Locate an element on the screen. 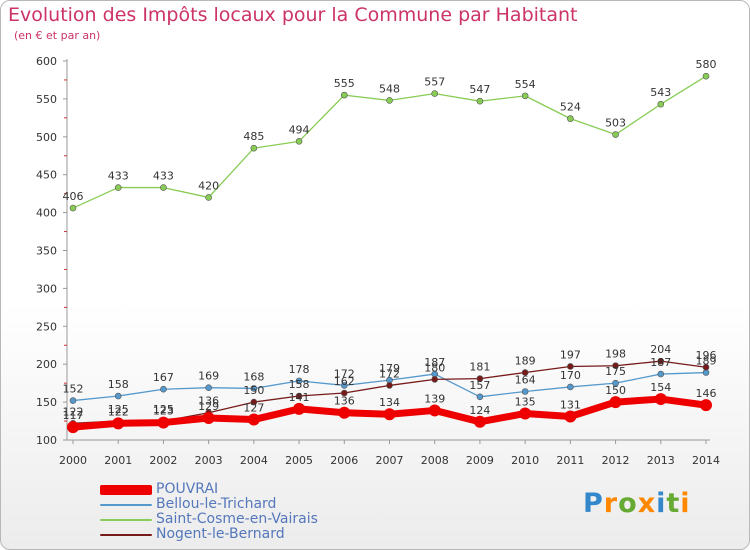 The height and width of the screenshot is (550, 750). x-tick-label: 2014 is located at coordinates (706, 460).